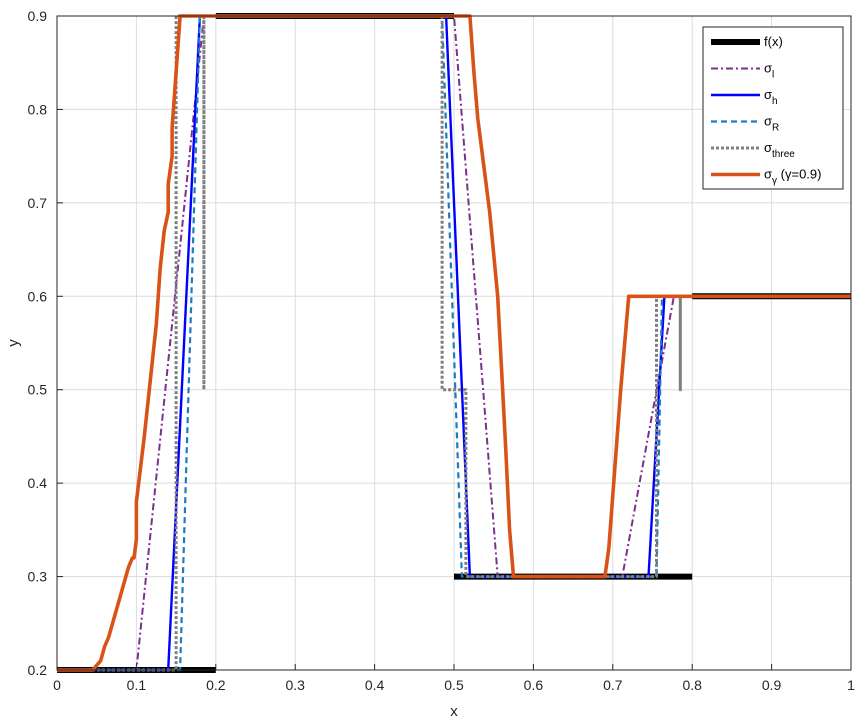 This screenshot has height=721, width=865. What do you see at coordinates (13, 343) in the screenshot?
I see `y-axis-label: y` at bounding box center [13, 343].